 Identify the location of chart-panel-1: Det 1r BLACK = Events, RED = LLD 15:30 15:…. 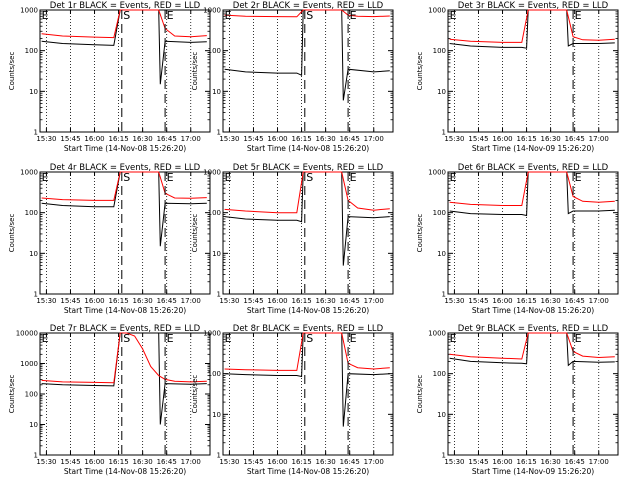
(109, 77).